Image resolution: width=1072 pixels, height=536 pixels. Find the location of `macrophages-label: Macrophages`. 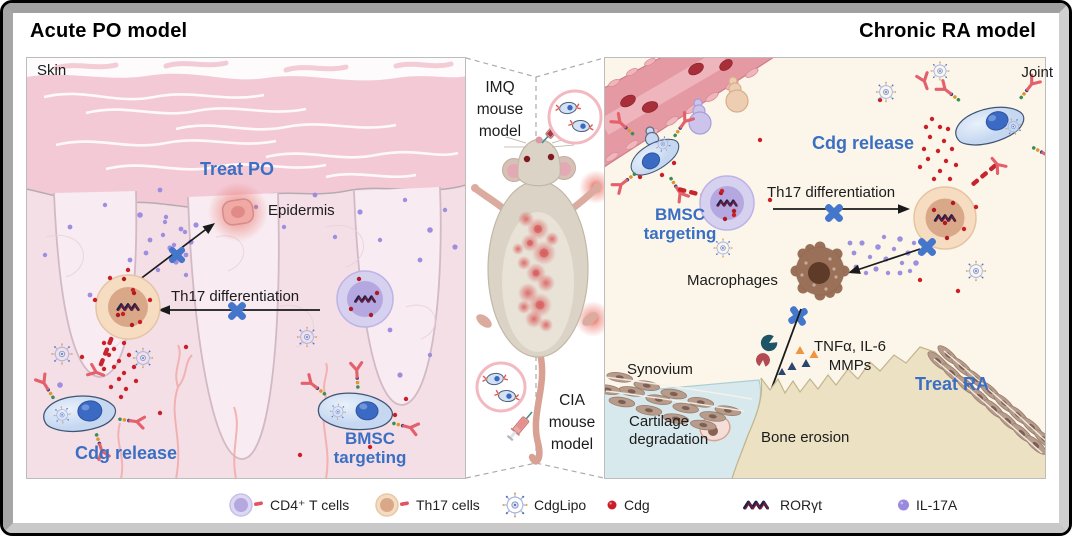

macrophages-label: Macrophages is located at coordinates (732, 280).